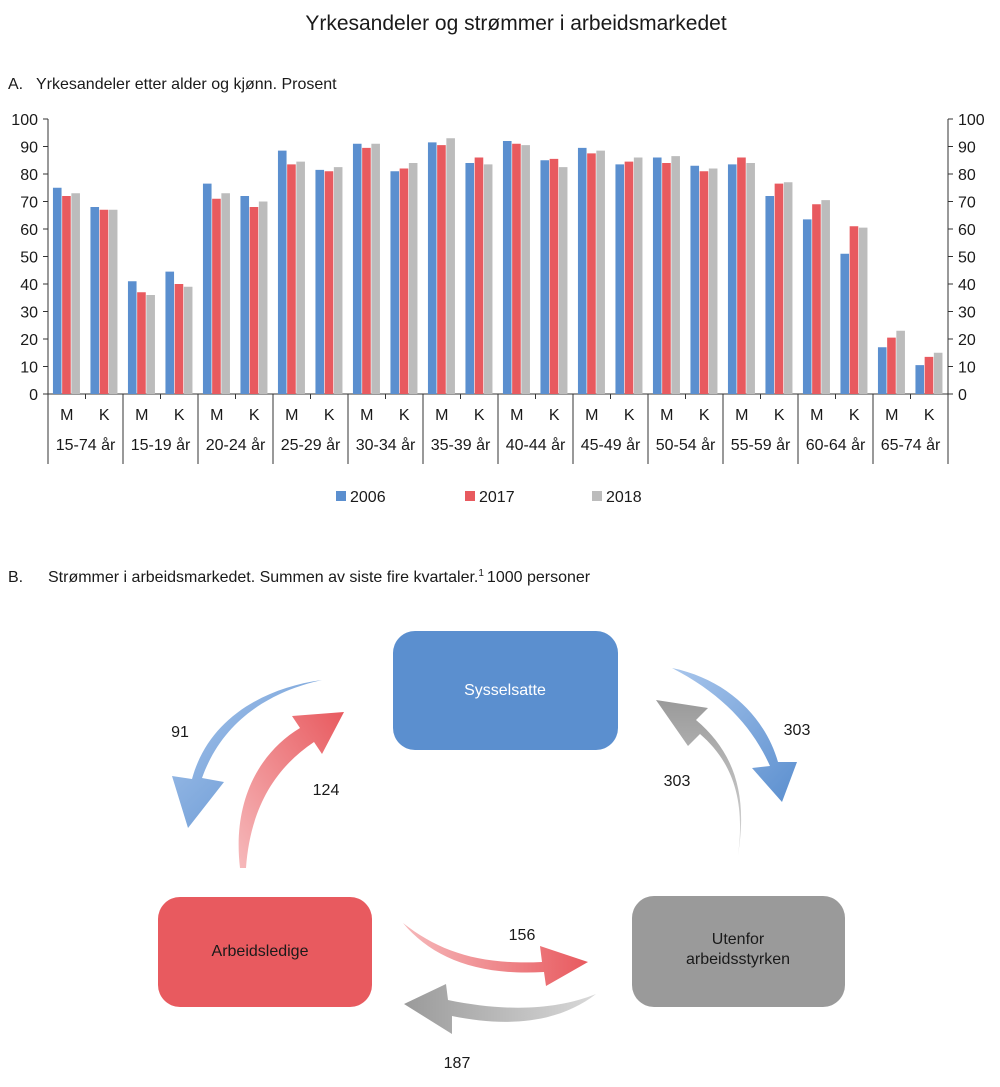 The width and height of the screenshot is (1000, 1087). Describe the element at coordinates (260, 951) in the screenshot. I see `unemployed-label: Arbeidsledige` at that location.